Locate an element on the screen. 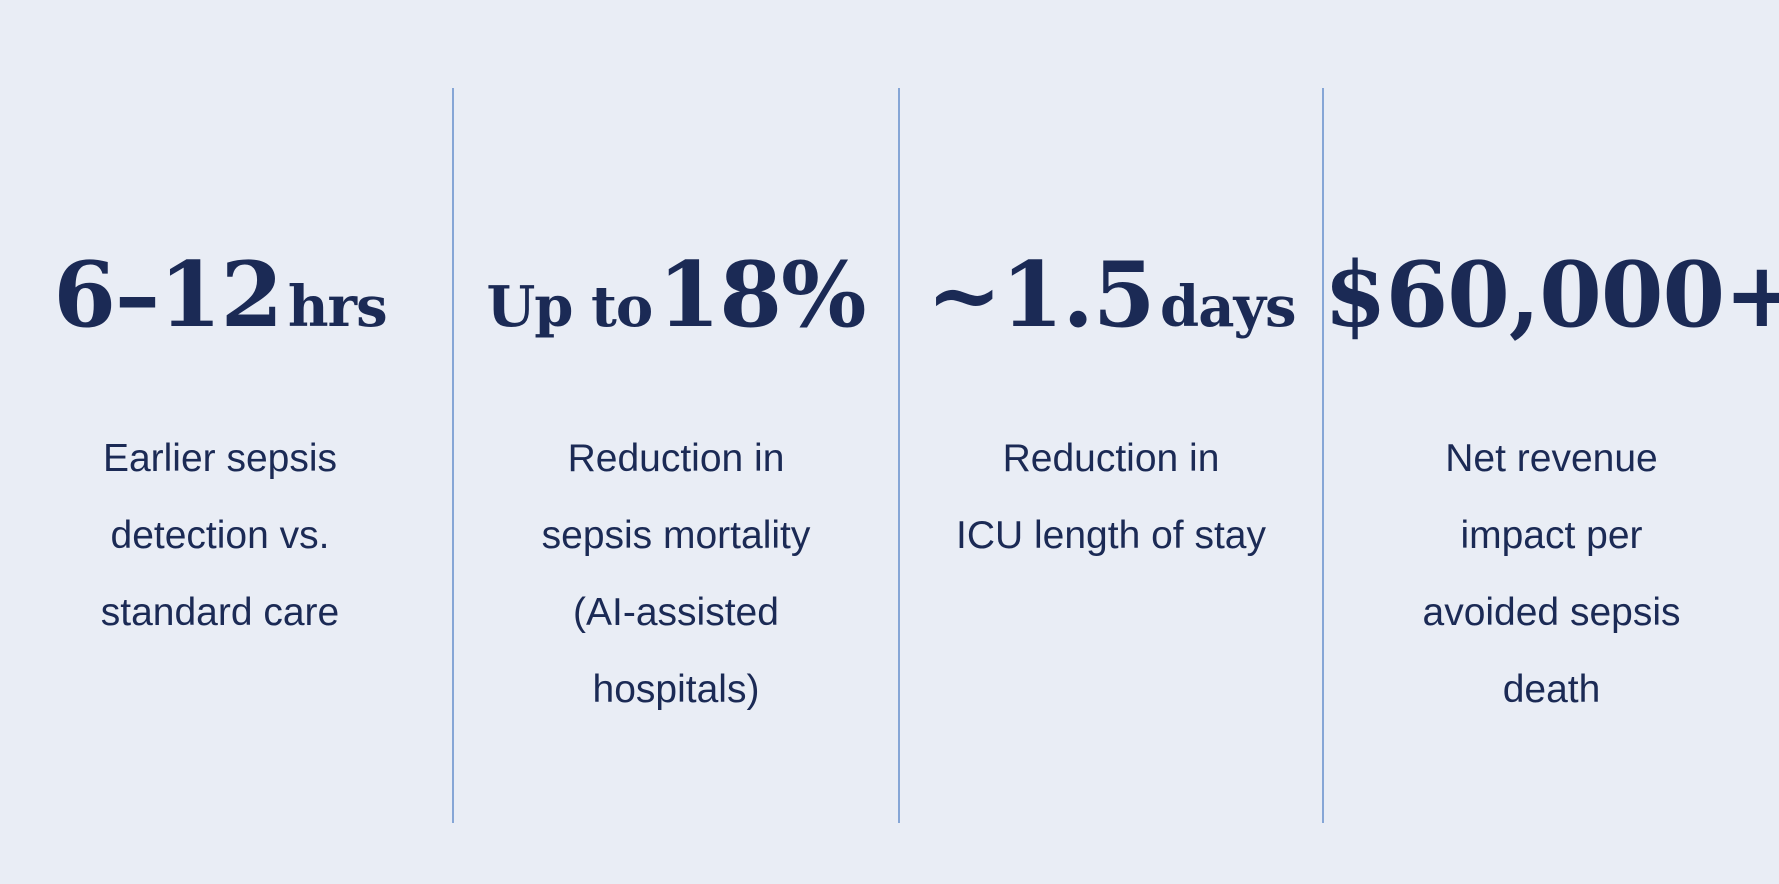  description-line: (AI-assisted is located at coordinates (676, 612).